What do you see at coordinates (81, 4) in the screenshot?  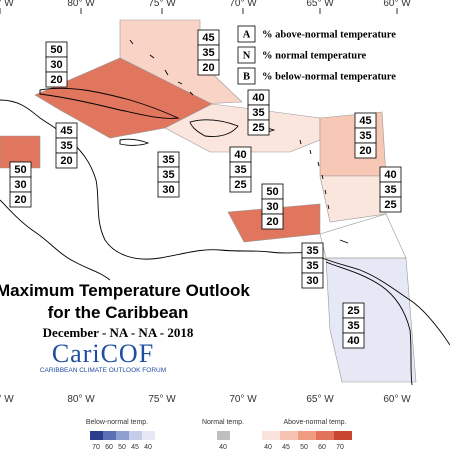 I see `longitude-label: 80° W` at bounding box center [81, 4].